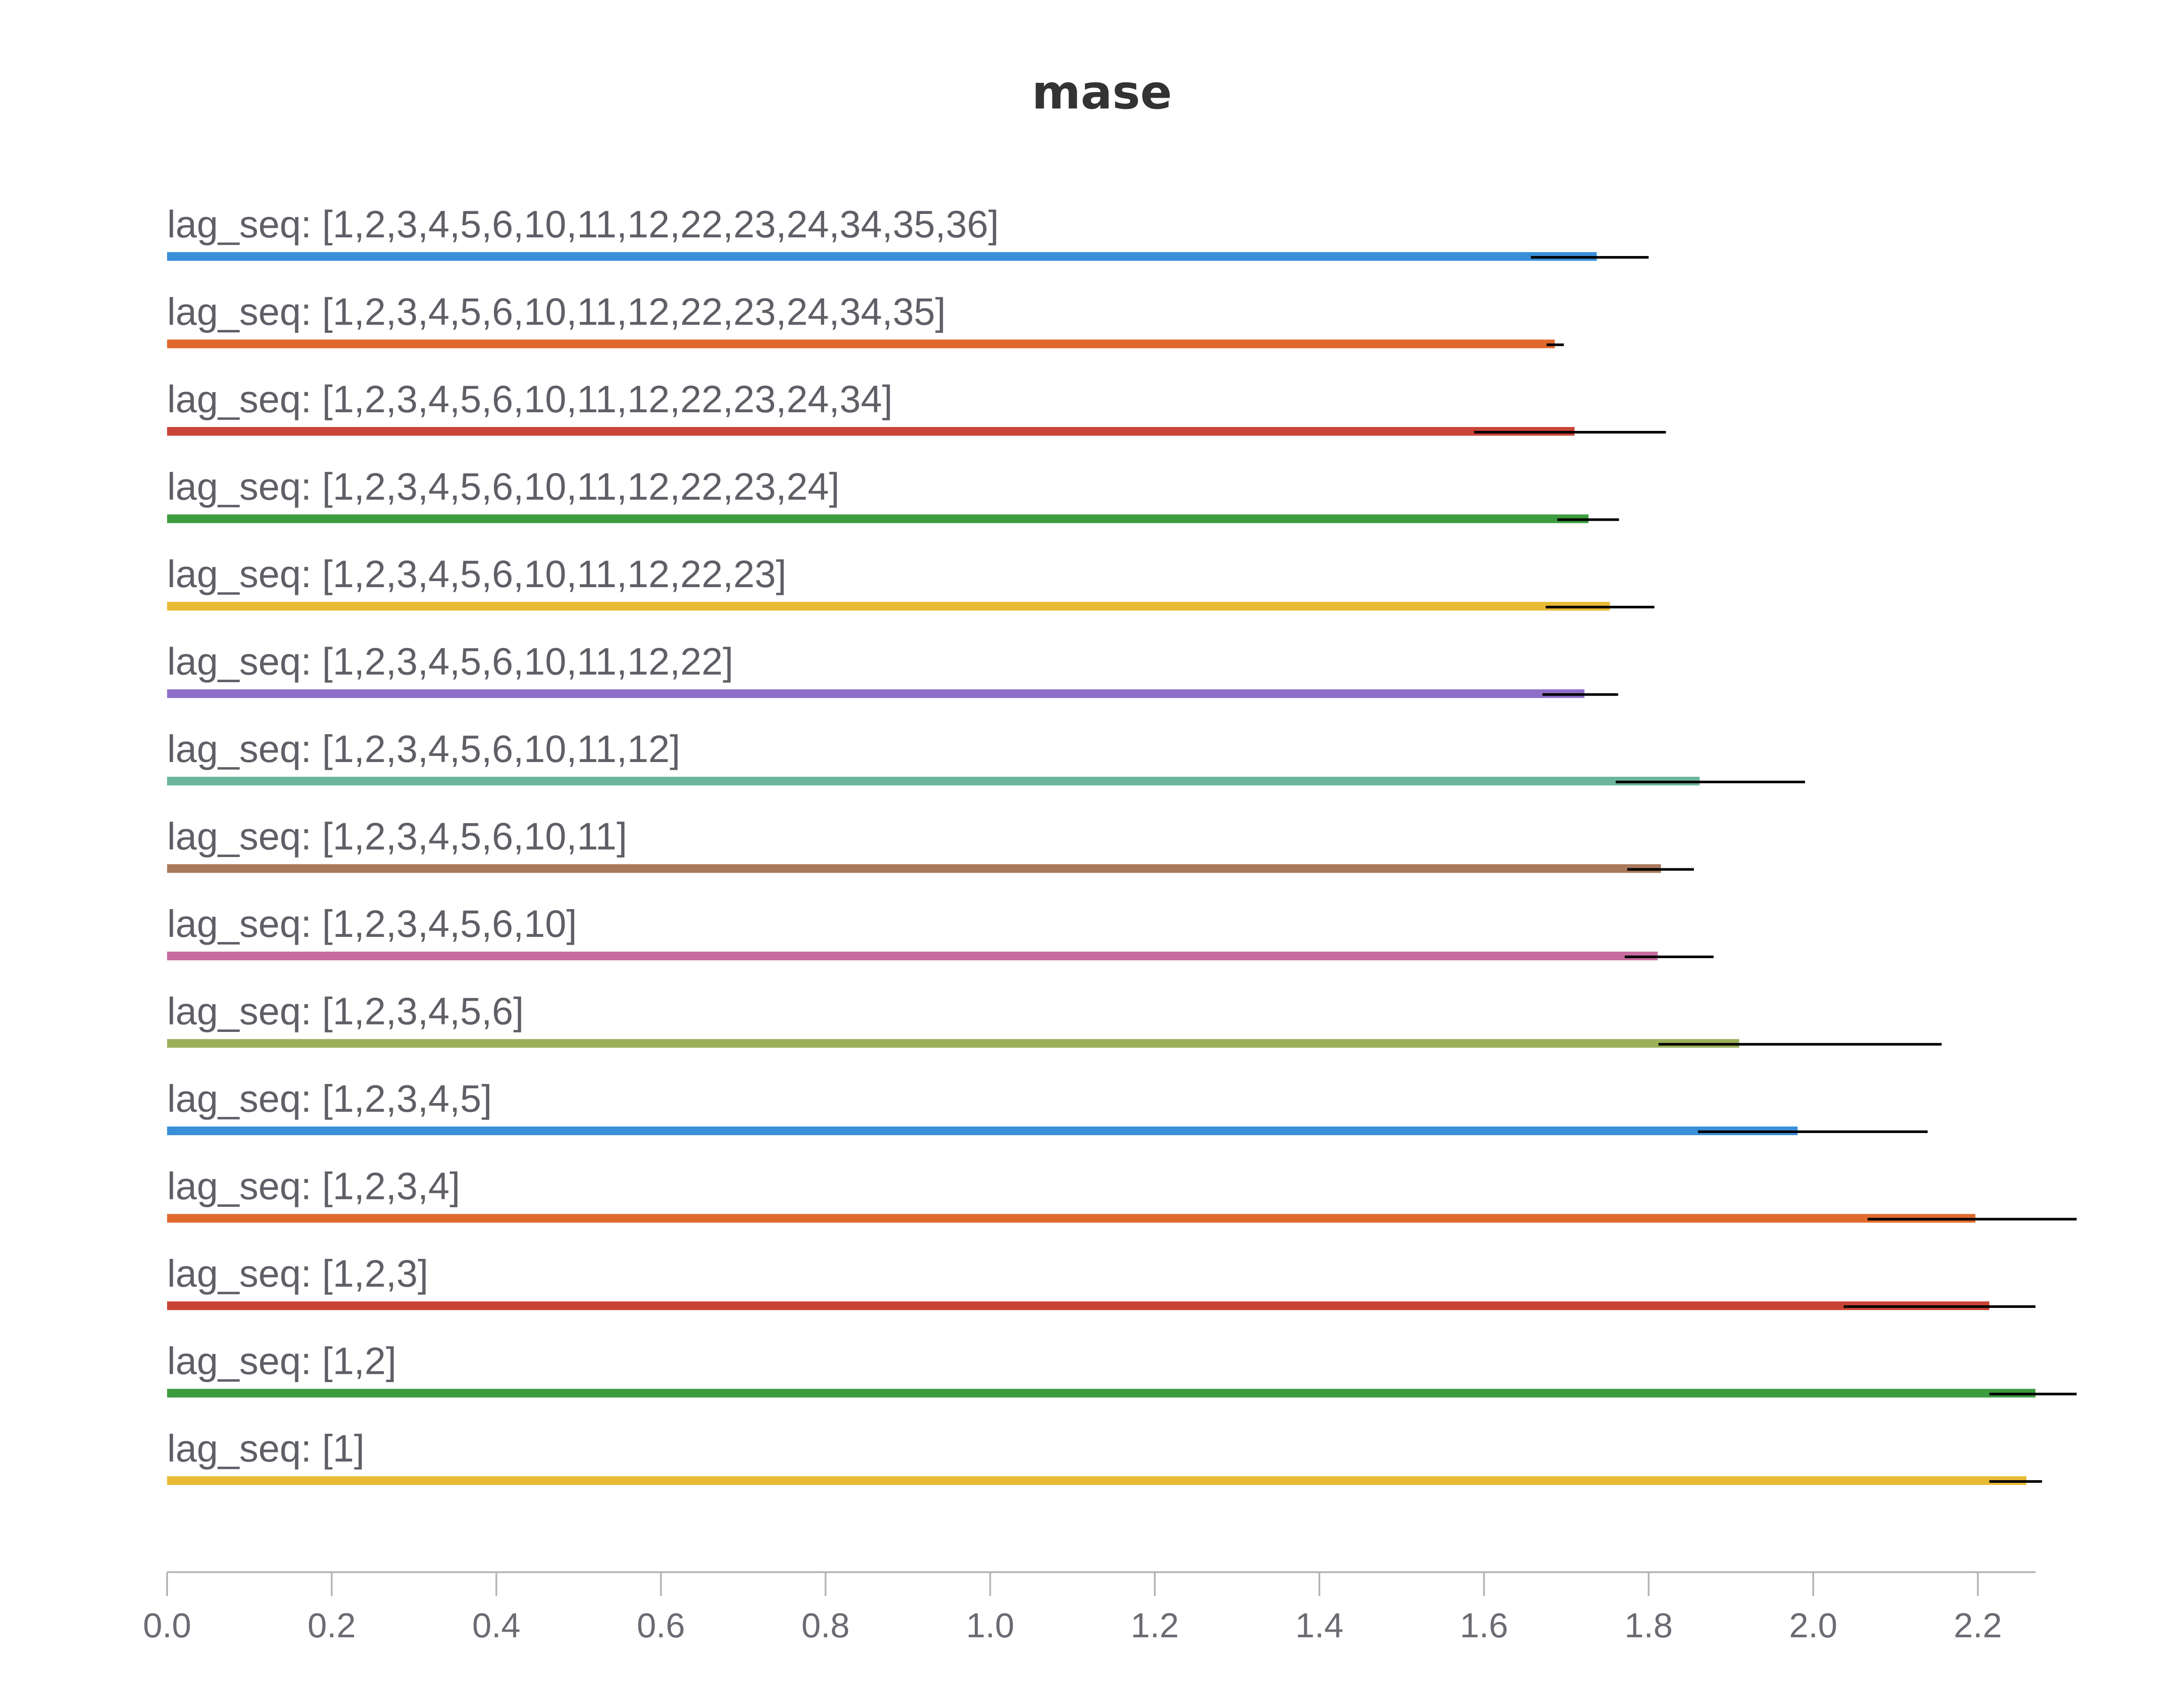  I want to click on category-label: lag_seq: [1], so click(266, 1448).